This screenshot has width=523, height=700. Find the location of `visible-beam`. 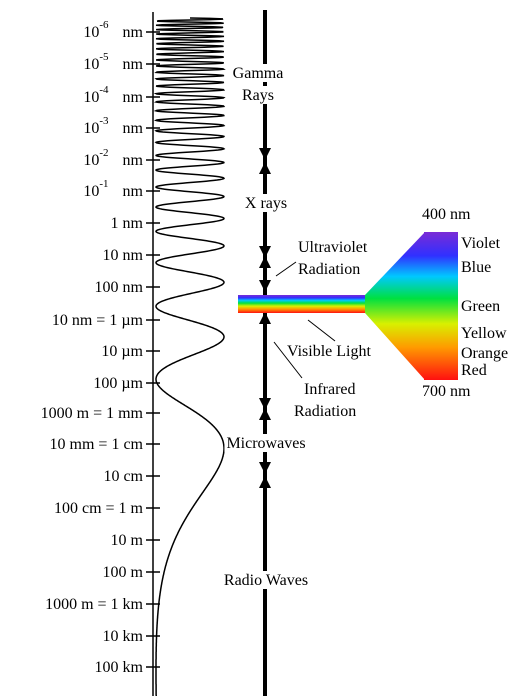

visible-beam is located at coordinates (302, 304).